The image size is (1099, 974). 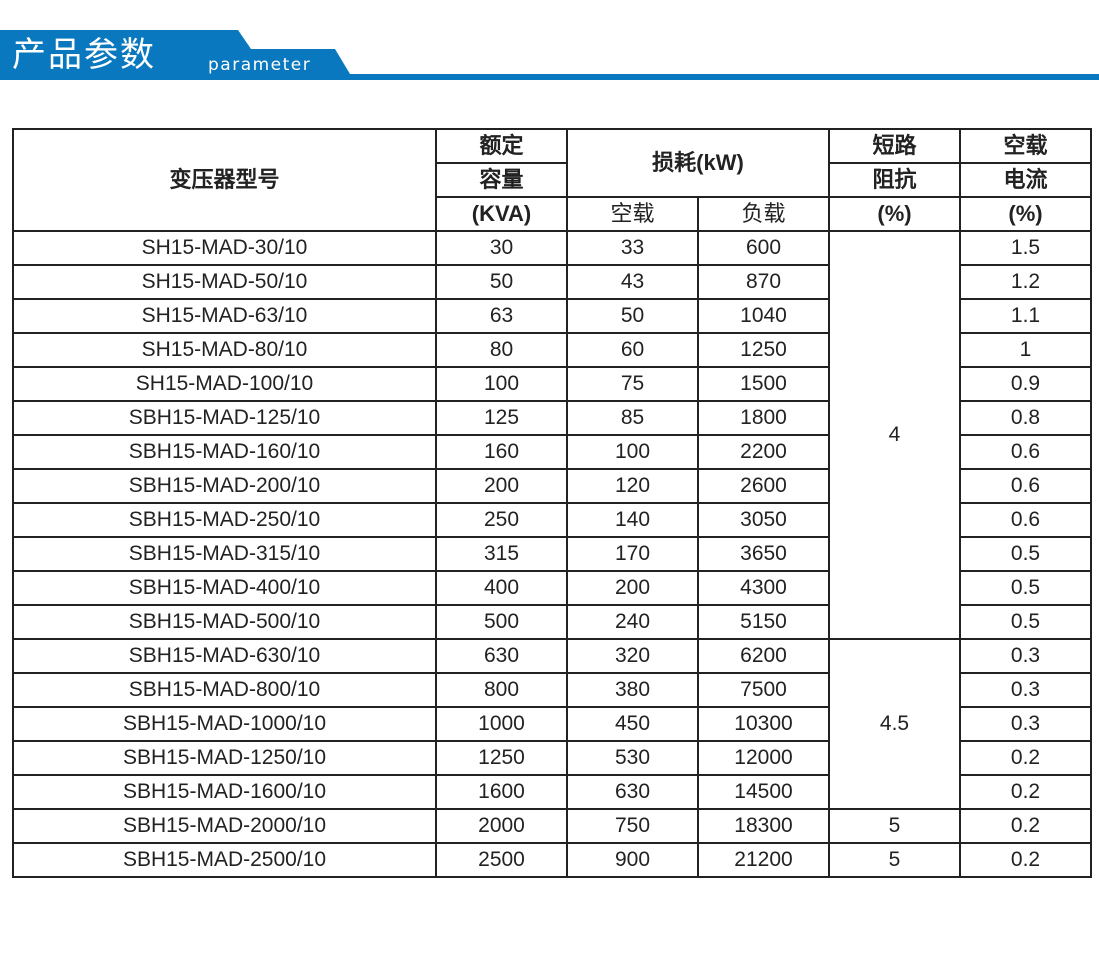 I want to click on cell-impedance: 5, so click(x=894, y=826).